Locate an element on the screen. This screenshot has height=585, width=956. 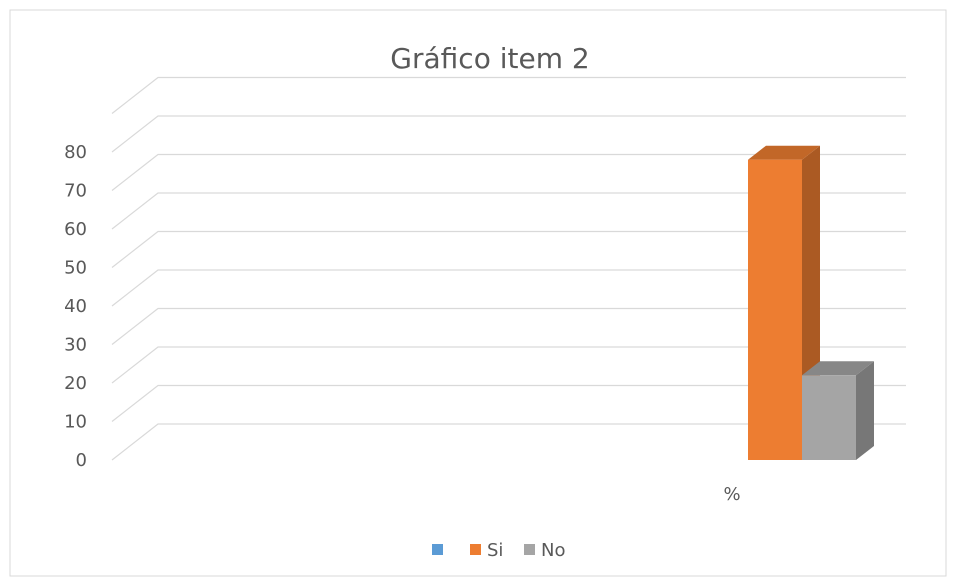
y-axis: 0 10 20 30 40 50 60 70 80 is located at coordinates (75, 306).